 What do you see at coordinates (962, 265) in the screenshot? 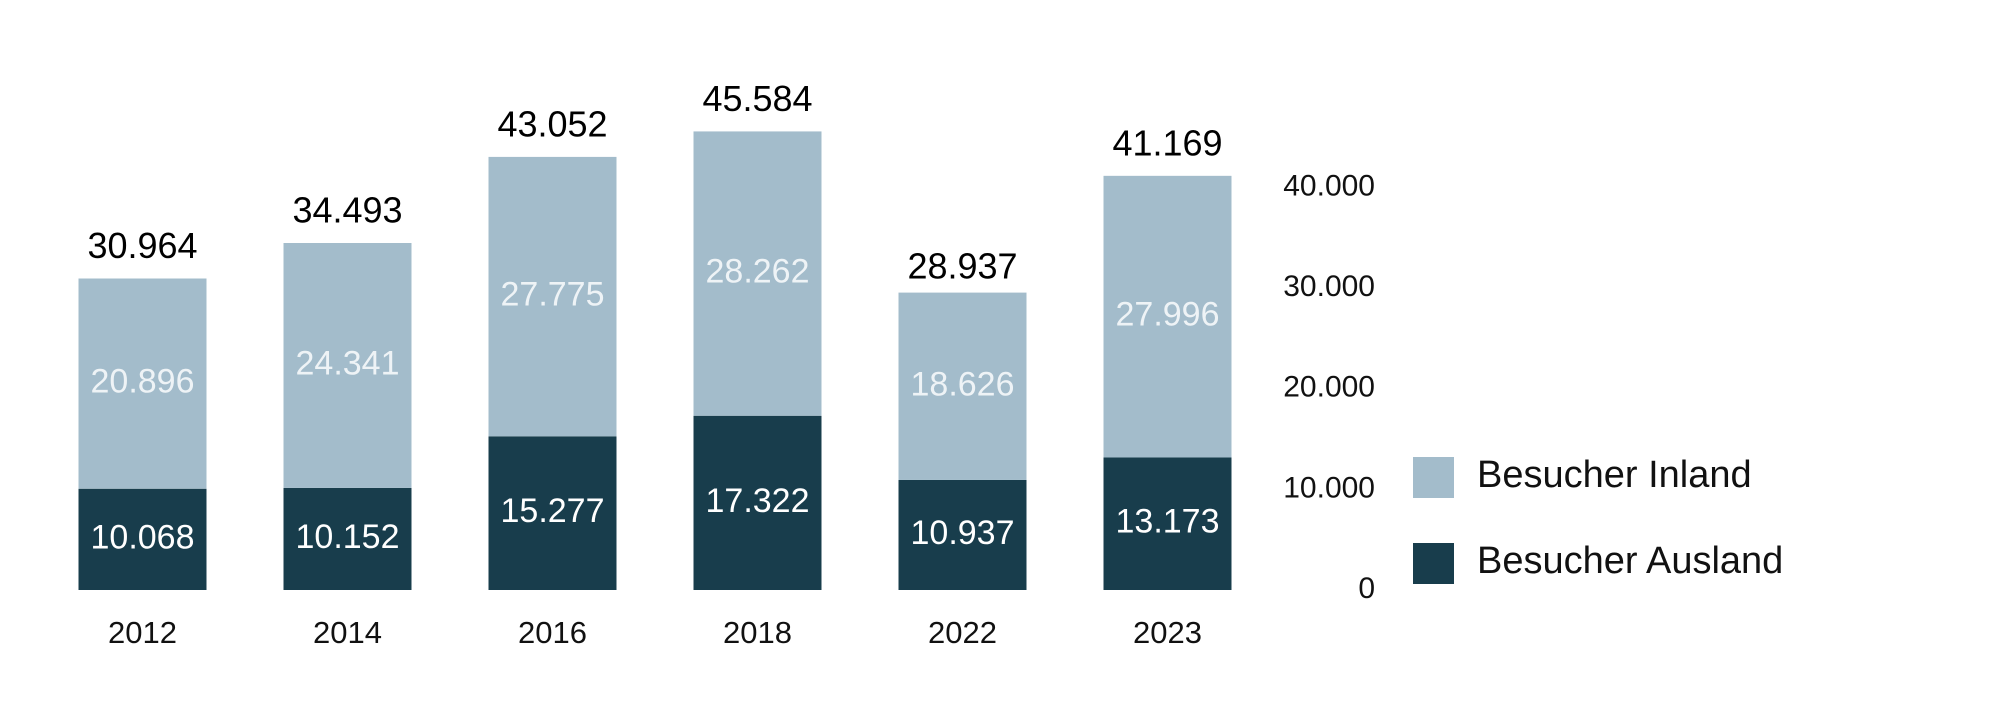
I see `total-label: 28.937` at bounding box center [962, 265].